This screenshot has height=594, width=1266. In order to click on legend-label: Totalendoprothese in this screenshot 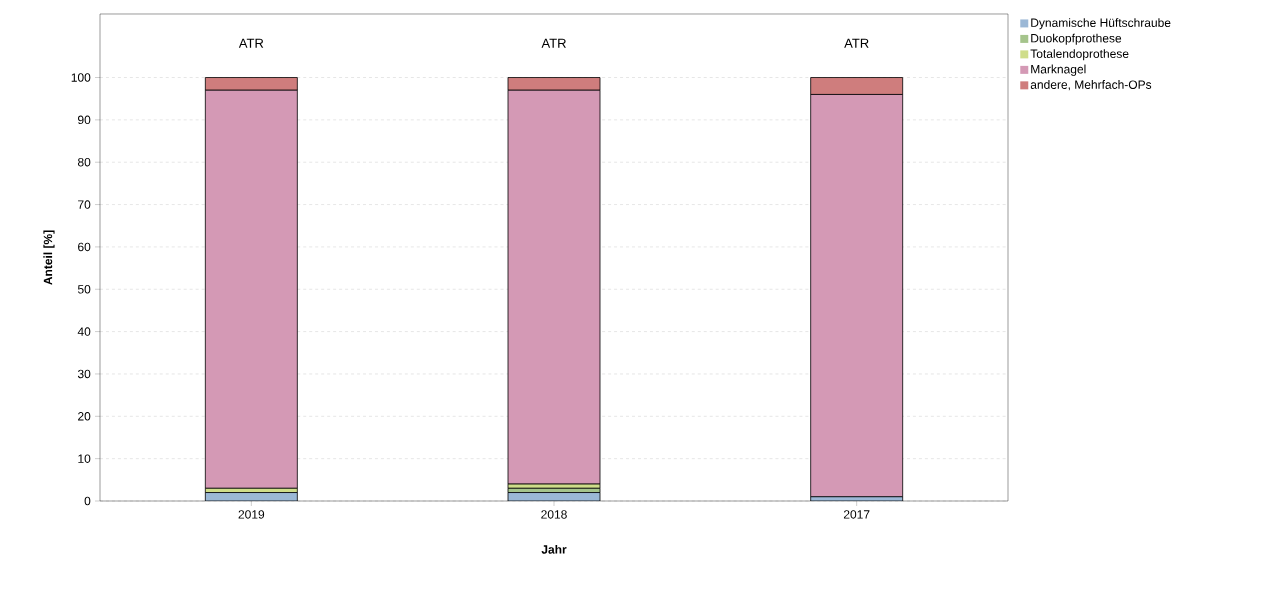, I will do `click(1079, 55)`.